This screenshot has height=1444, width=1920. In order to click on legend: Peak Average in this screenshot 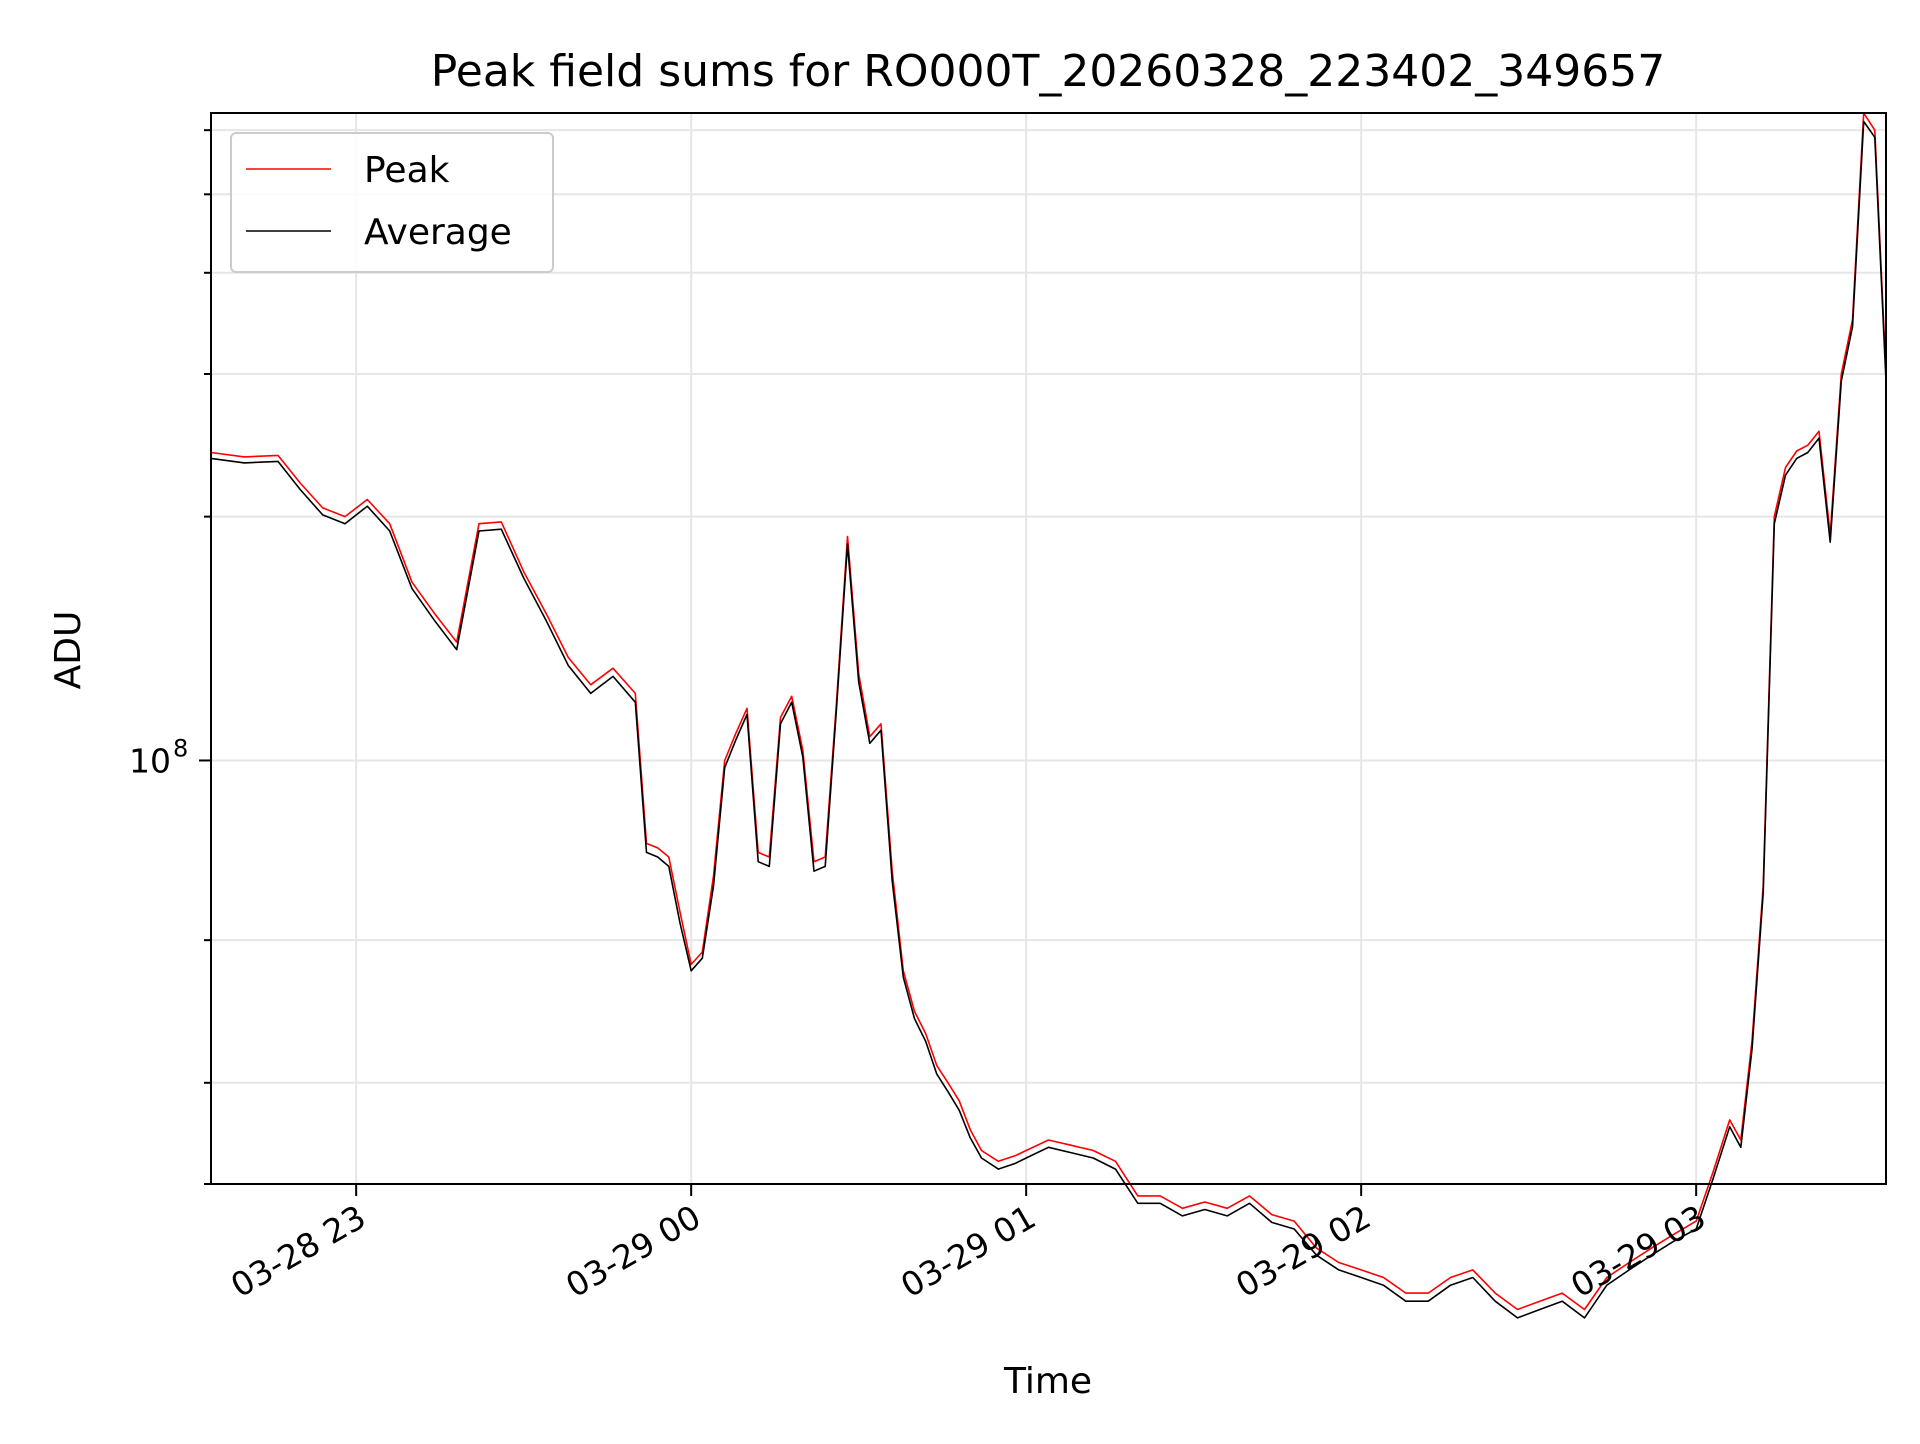, I will do `click(392, 202)`.